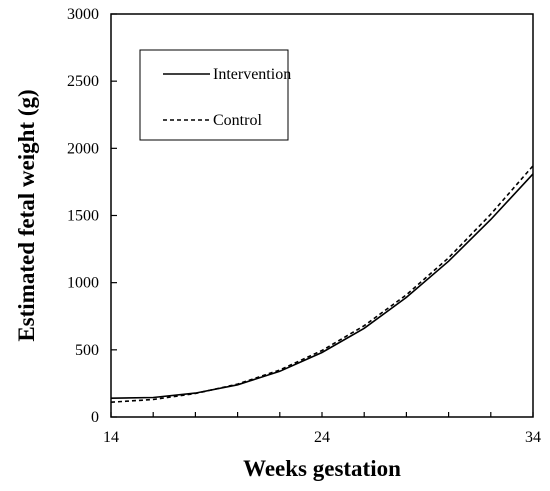 The image size is (550, 491). I want to click on y-tick-label: 500, so click(87, 350).